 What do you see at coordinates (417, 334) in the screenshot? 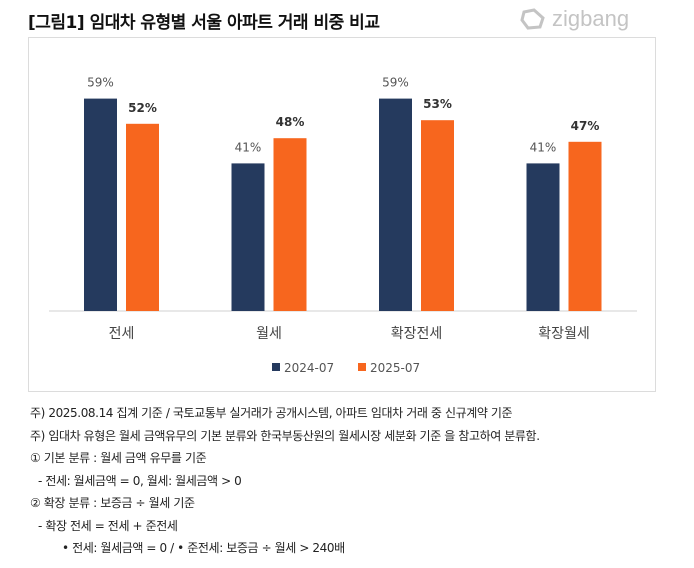
I see `x-tick-label: 확장전세` at bounding box center [417, 334].